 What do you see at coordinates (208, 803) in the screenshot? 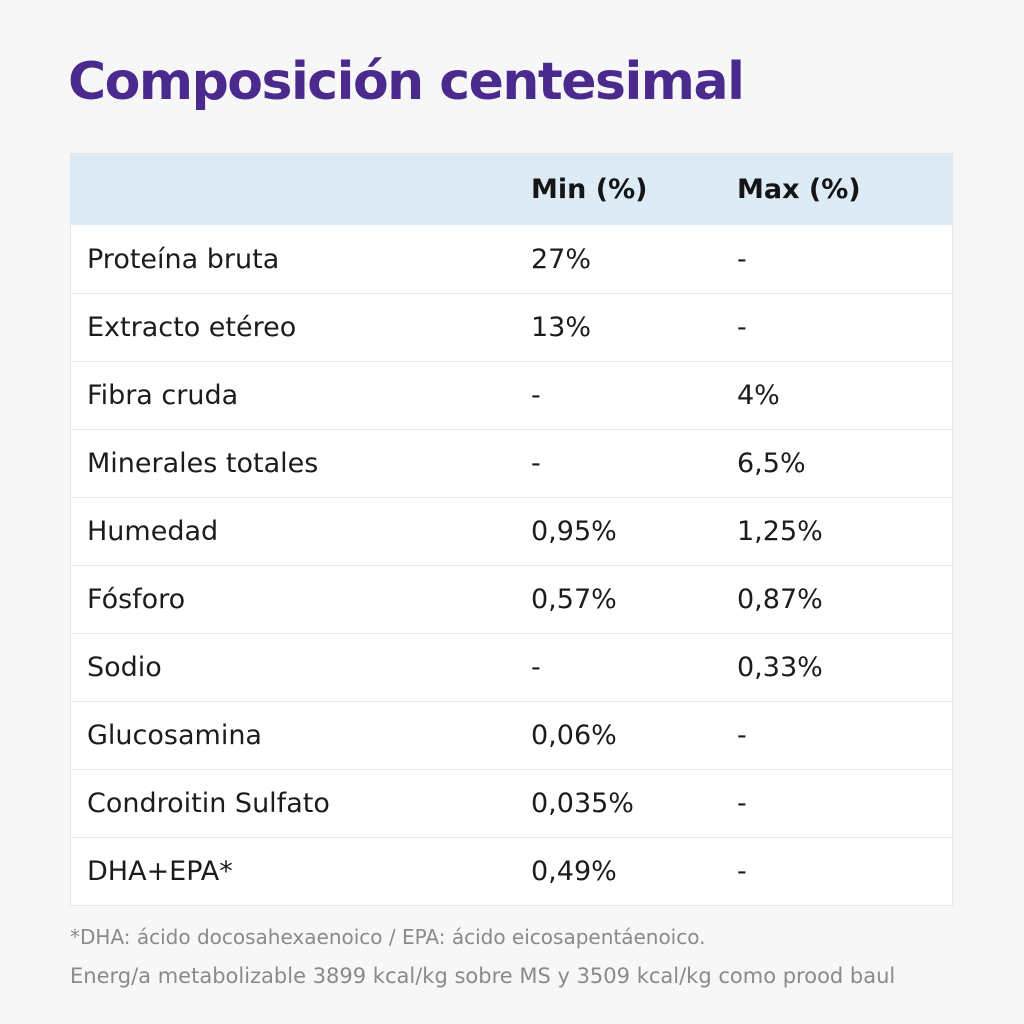
I see `row-name-cell: Condroitin Sulfato` at bounding box center [208, 803].